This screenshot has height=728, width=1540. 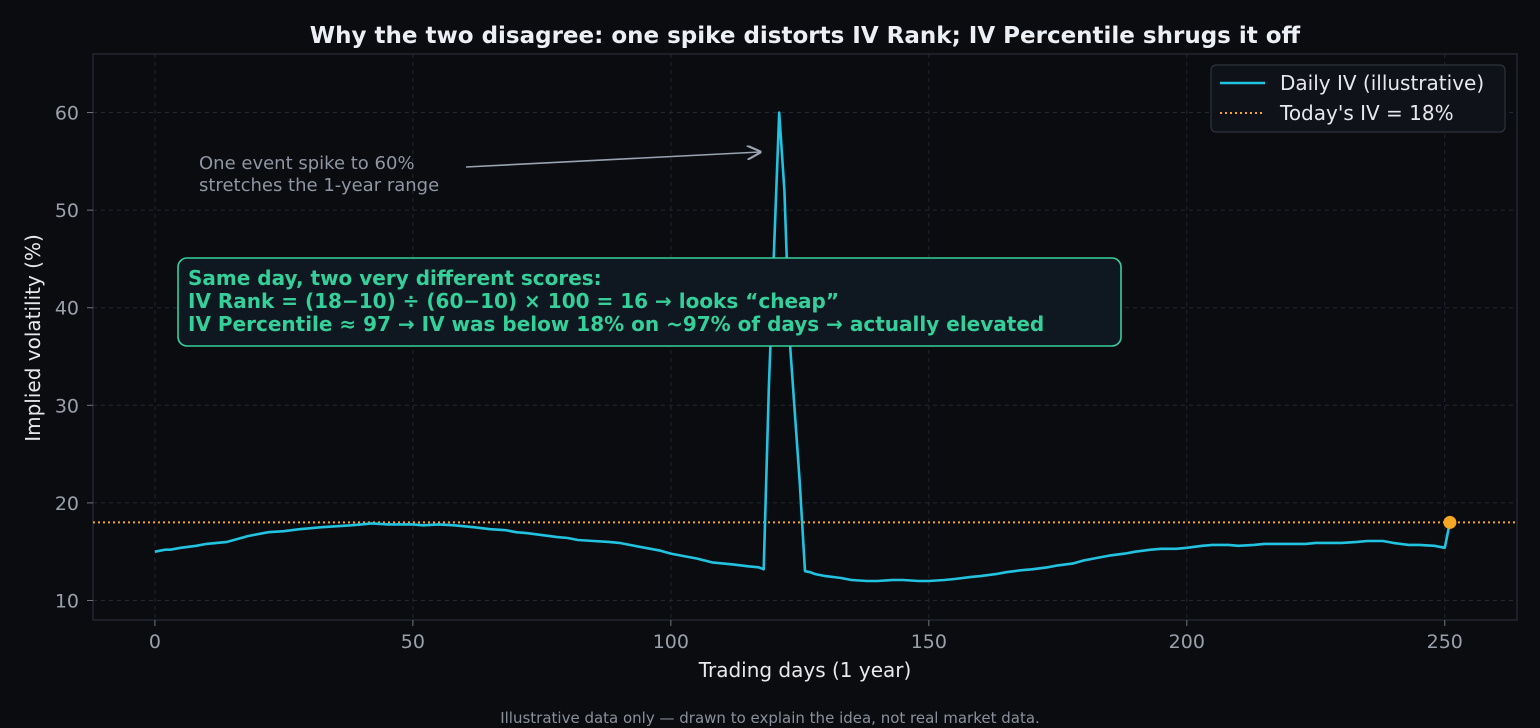 I want to click on spike-annotation-line-1: One event spike to 60%, so click(x=307, y=163).